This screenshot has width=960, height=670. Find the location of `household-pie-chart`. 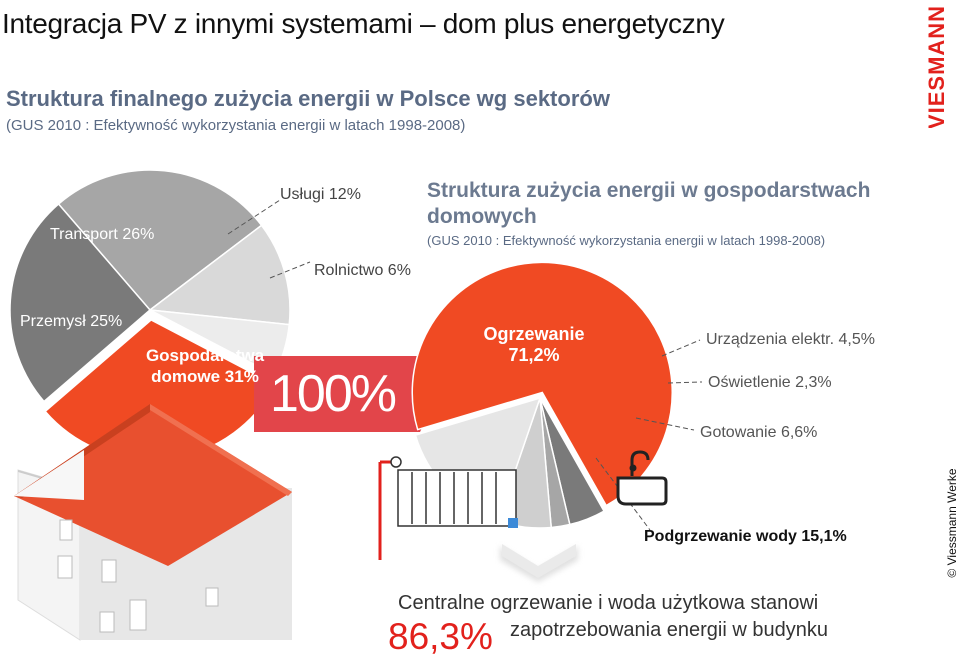

household-pie-chart is located at coordinates (542, 395).